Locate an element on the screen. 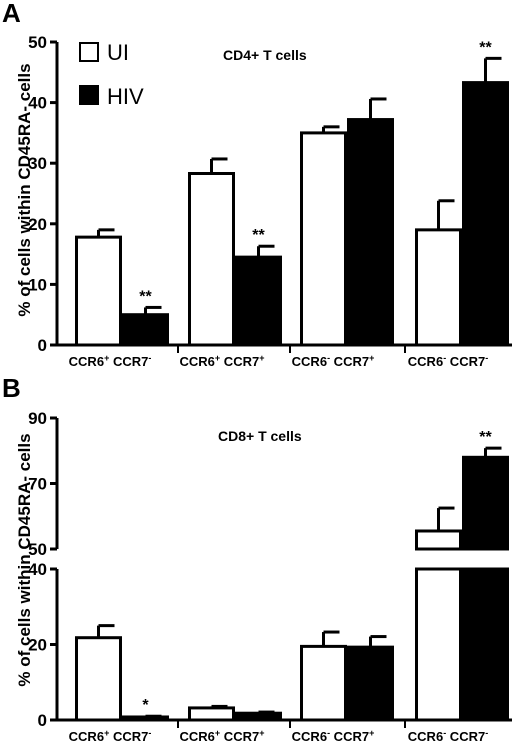 Image resolution: width=520 pixels, height=745 pixels. a-y-tick-label: 10 is located at coordinates (37, 284).